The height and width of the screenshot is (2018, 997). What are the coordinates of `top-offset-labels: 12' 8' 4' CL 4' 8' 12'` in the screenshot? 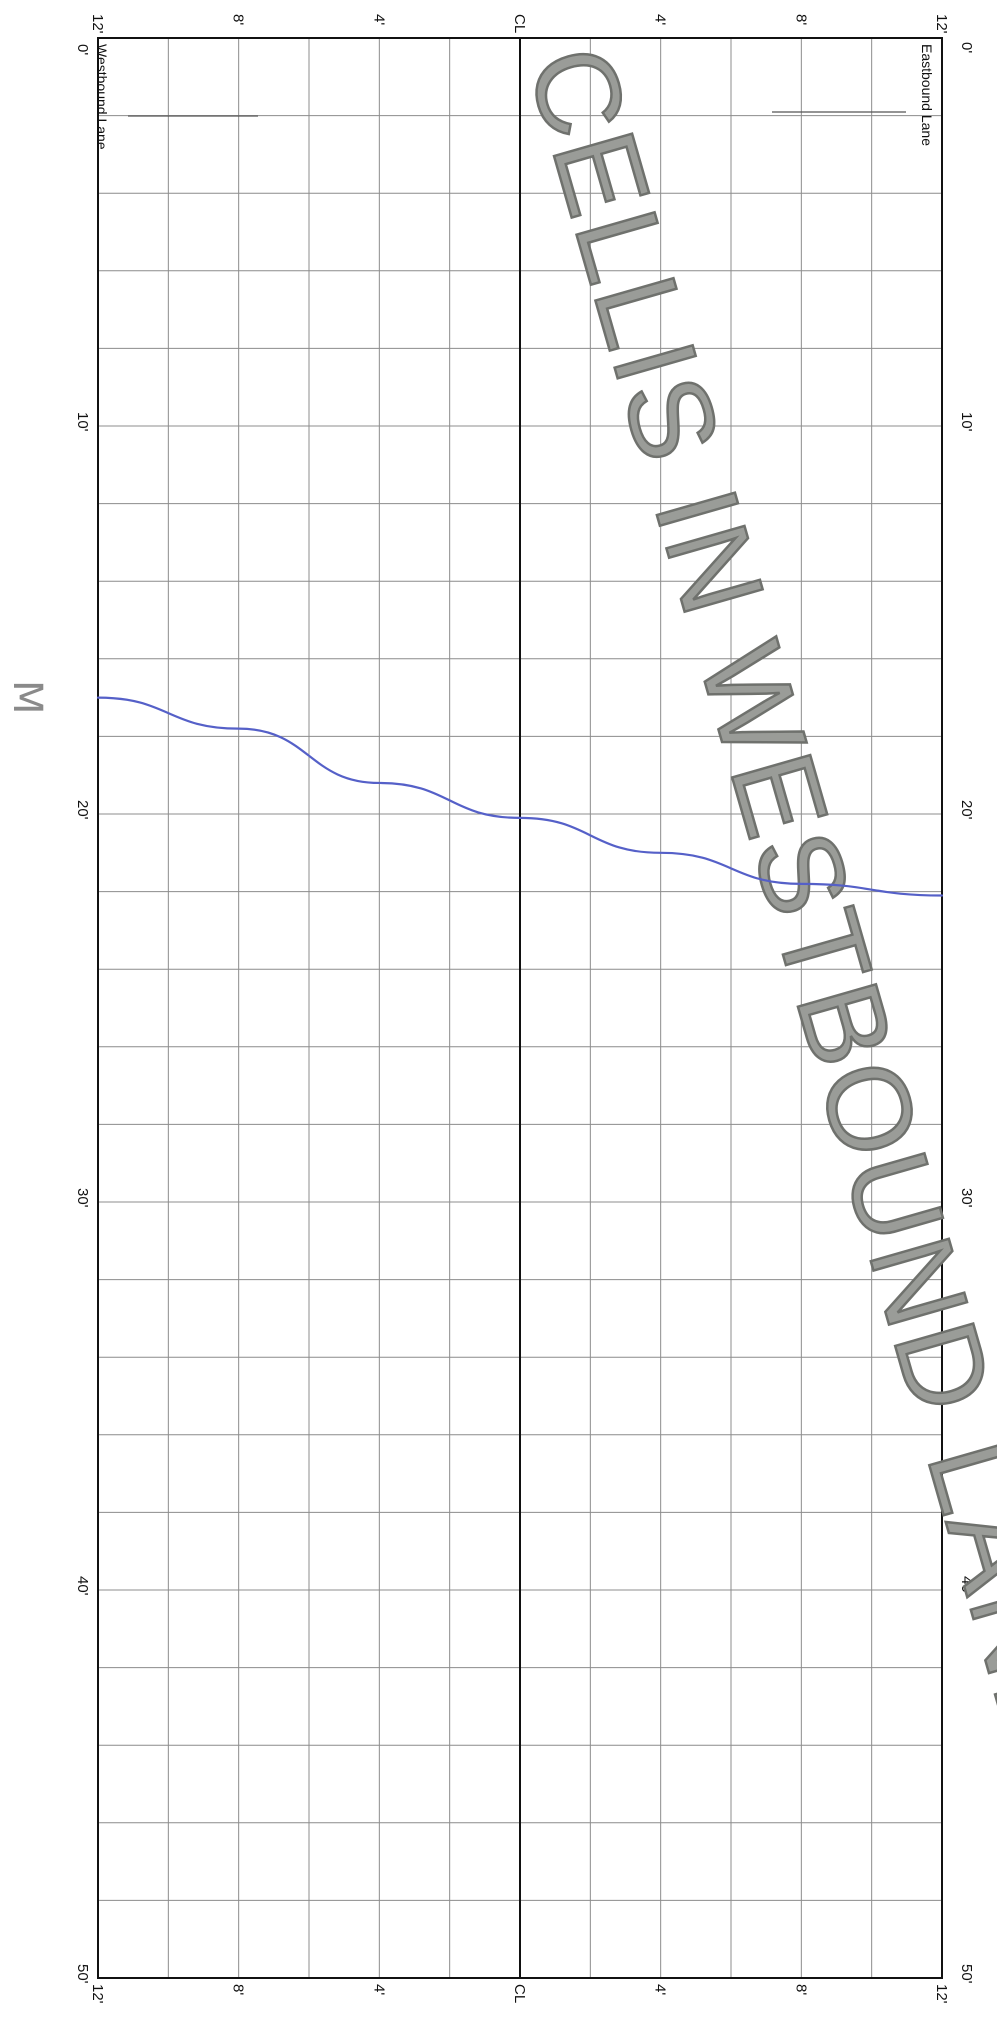 It's located at (519, 24).